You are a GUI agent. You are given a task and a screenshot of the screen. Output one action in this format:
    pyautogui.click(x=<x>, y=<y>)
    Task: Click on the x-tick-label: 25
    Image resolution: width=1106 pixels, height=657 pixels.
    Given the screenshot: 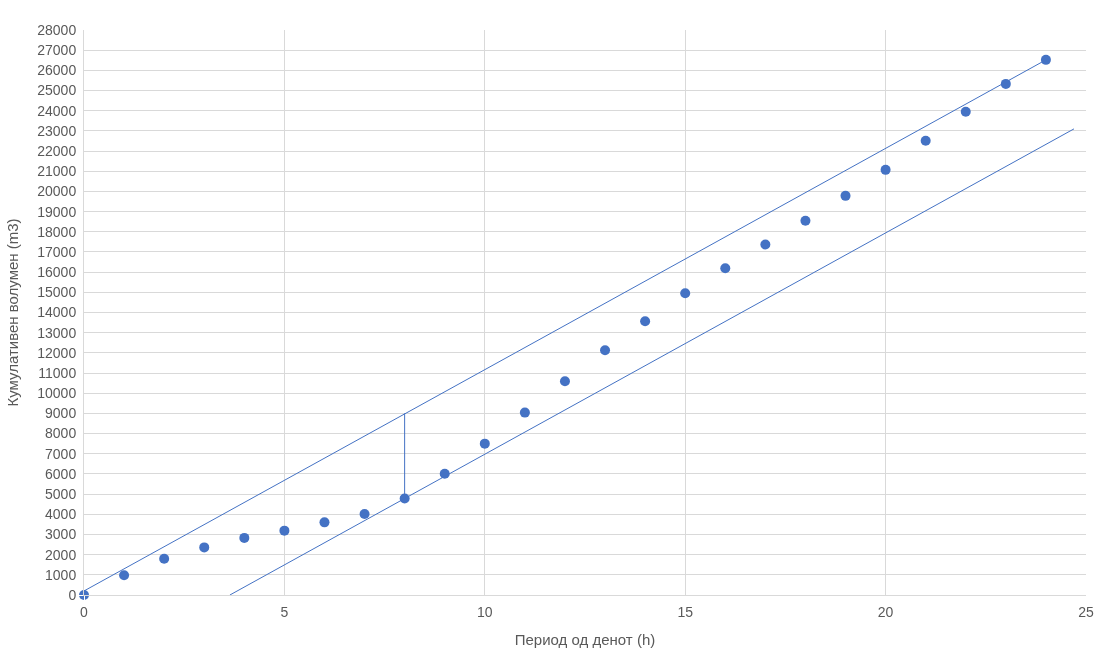 What is the action you would take?
    pyautogui.click(x=1086, y=611)
    